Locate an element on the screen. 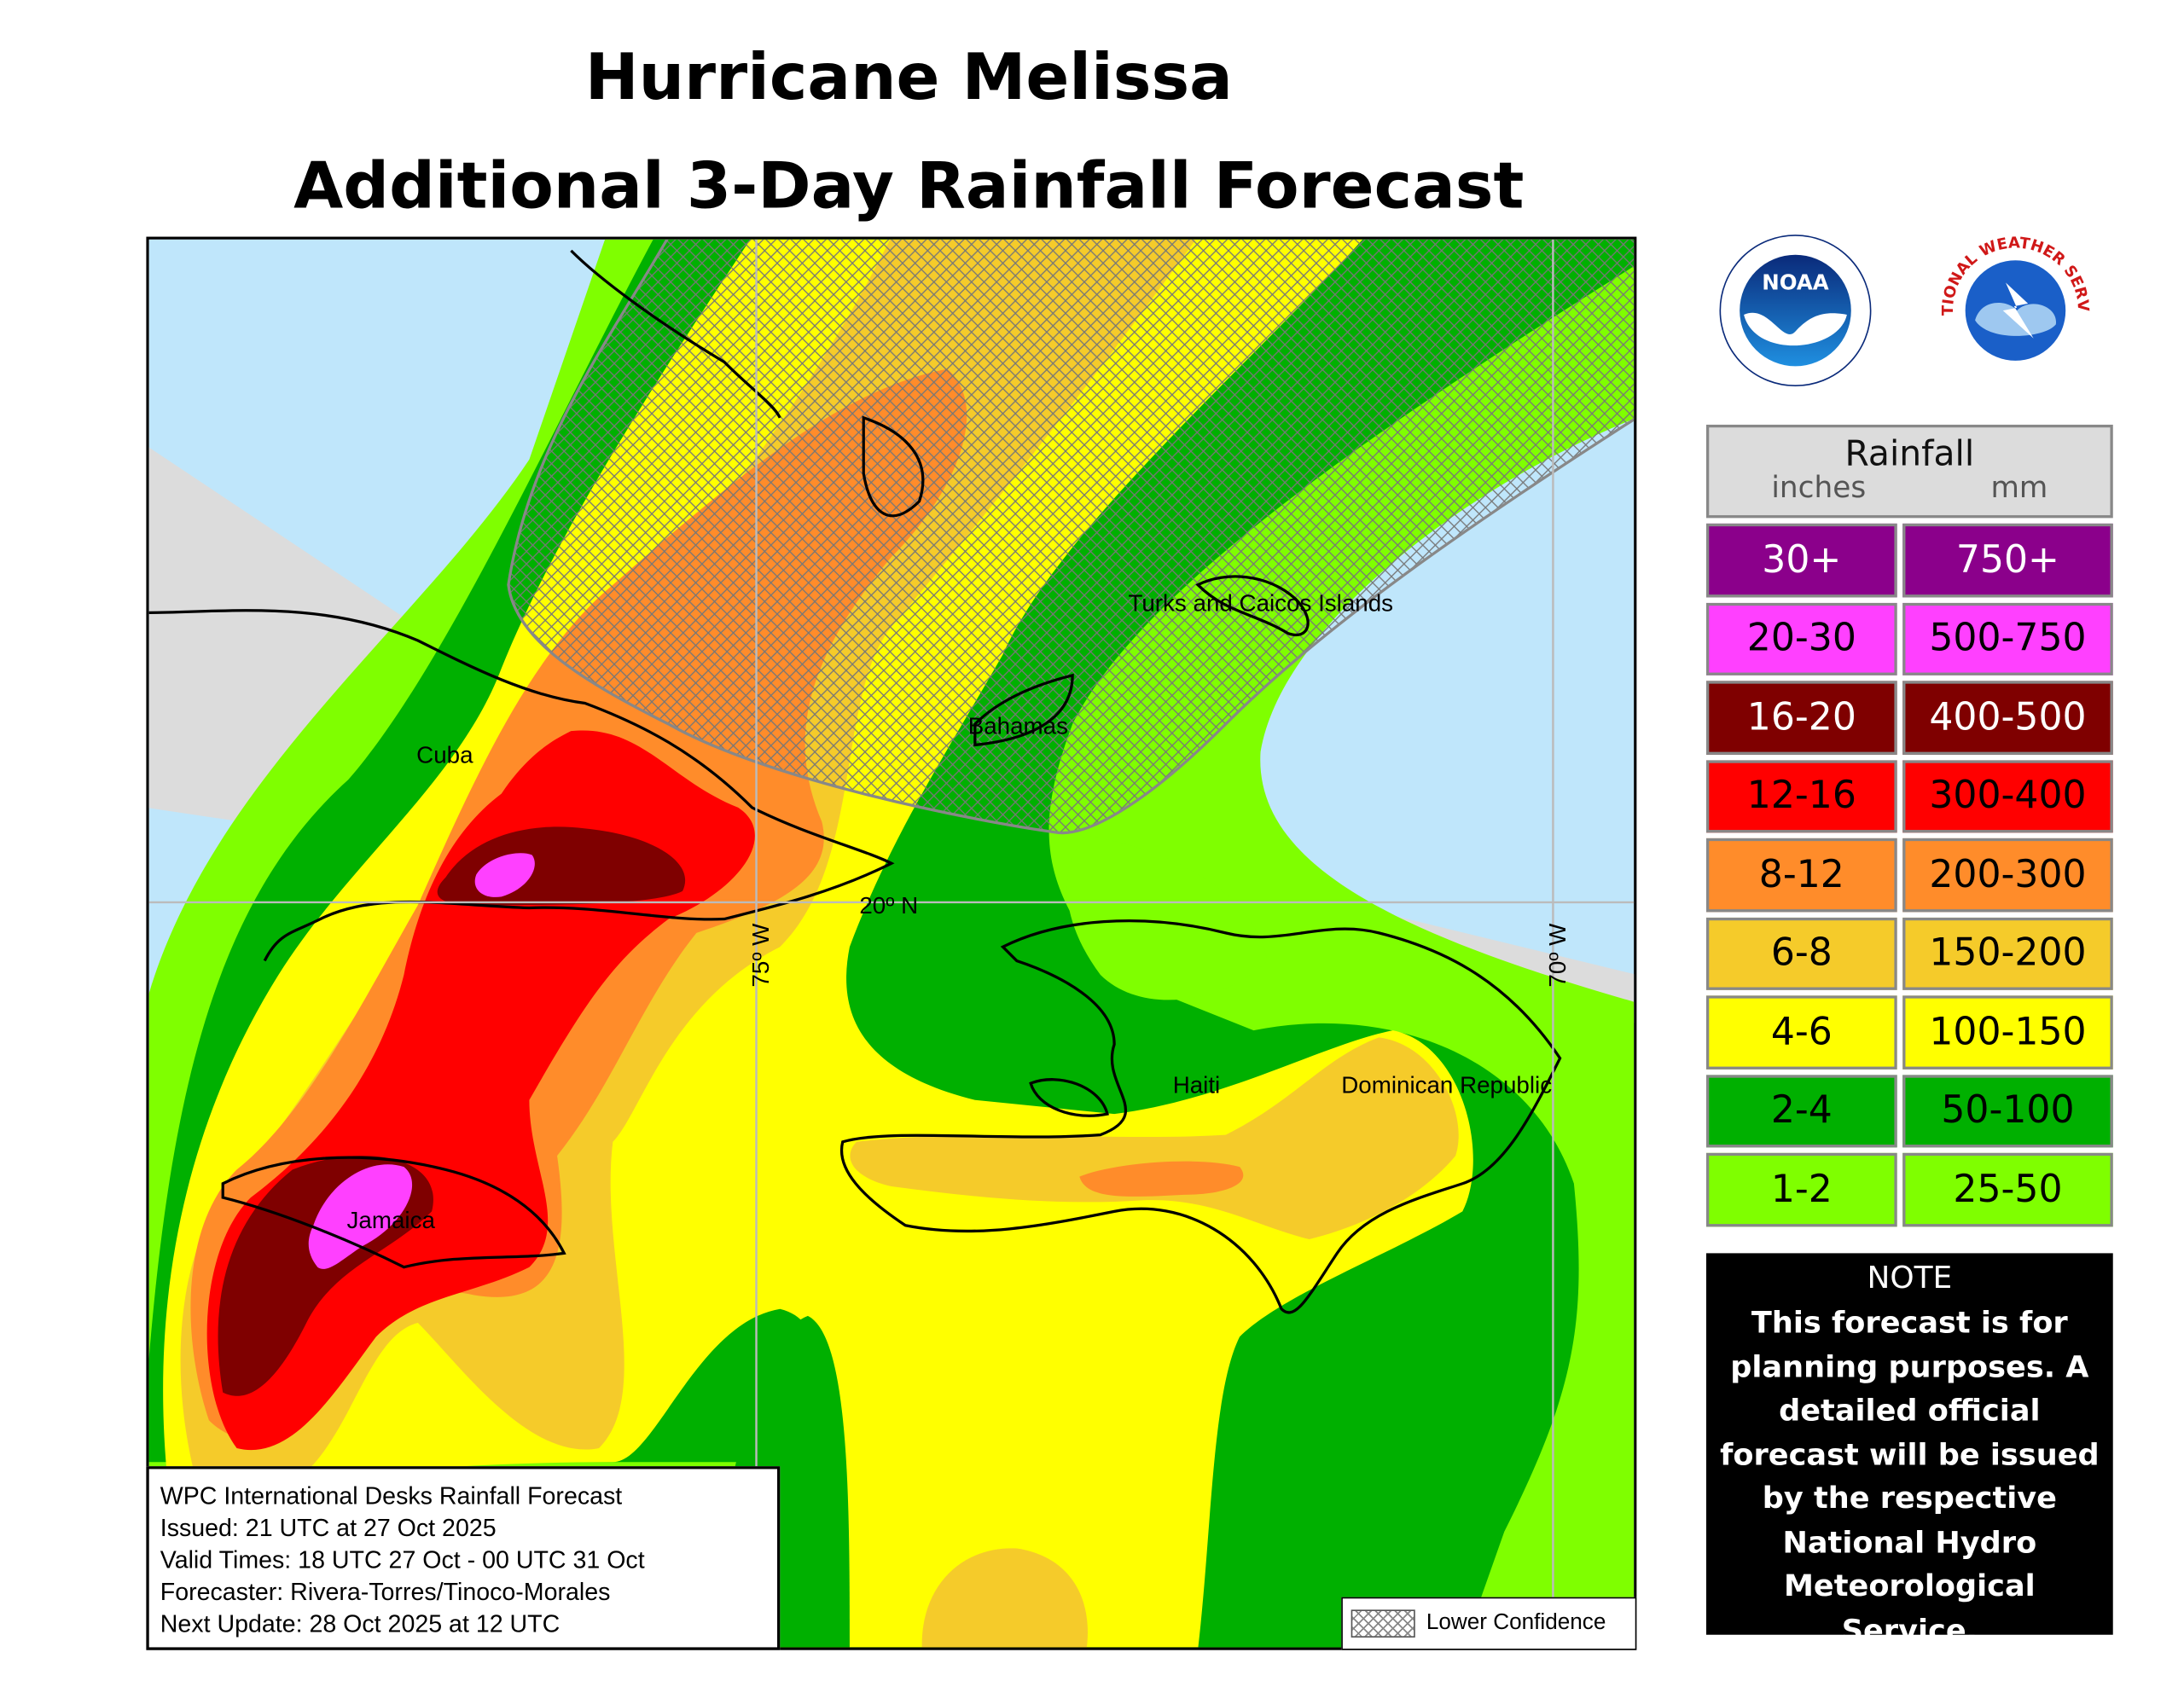 The width and height of the screenshot is (2184, 1687). coast-hispaniola is located at coordinates (1201, 1116).